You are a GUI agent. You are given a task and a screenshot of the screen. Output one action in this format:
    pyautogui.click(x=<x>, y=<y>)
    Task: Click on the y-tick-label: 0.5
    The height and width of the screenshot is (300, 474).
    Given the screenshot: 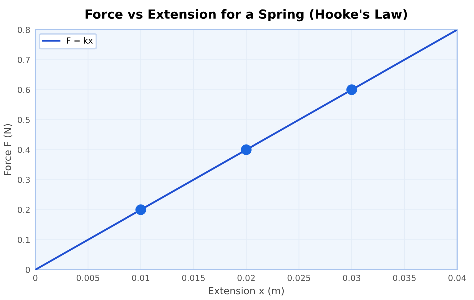 What is the action you would take?
    pyautogui.click(x=24, y=120)
    